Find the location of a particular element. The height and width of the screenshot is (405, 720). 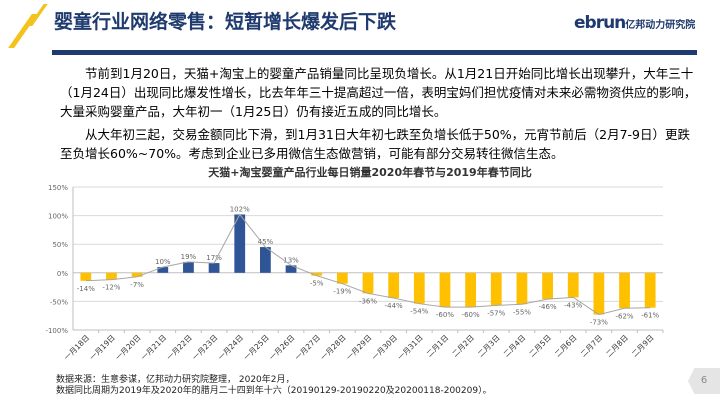

x-tick-label: 二月7日 is located at coordinates (592, 346).